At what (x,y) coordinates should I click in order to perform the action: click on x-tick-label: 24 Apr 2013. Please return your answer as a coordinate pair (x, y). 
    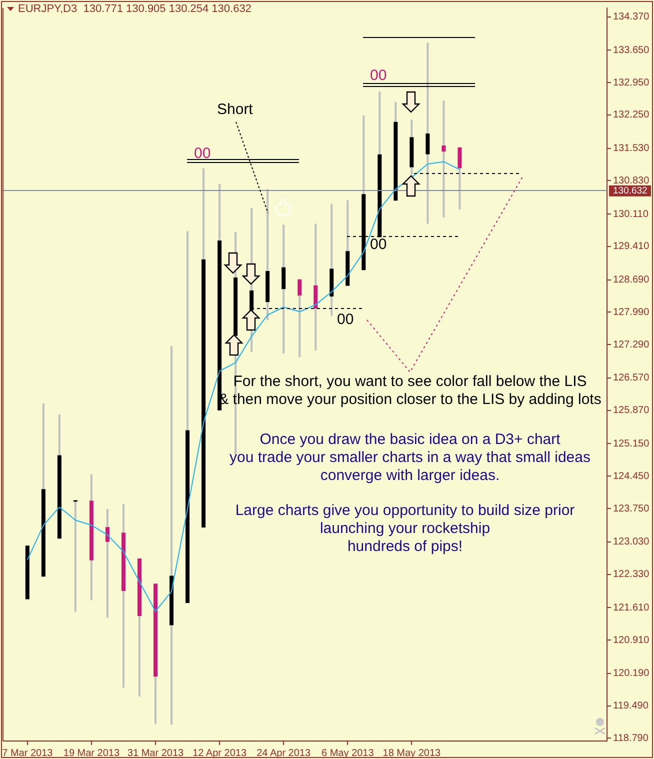
    Looking at the image, I should click on (283, 753).